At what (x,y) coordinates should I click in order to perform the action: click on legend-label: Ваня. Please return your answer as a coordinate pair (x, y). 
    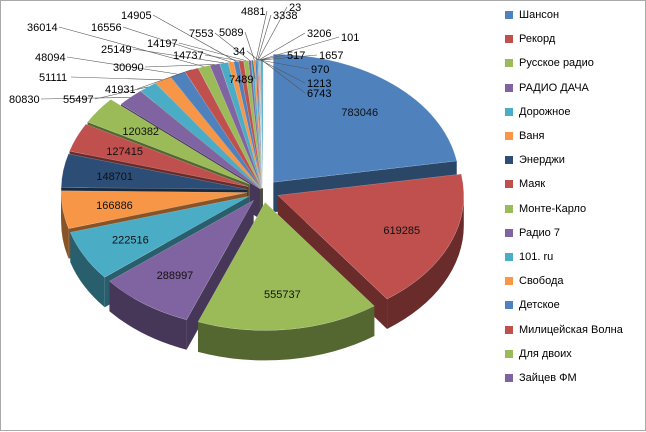
    Looking at the image, I should click on (532, 136).